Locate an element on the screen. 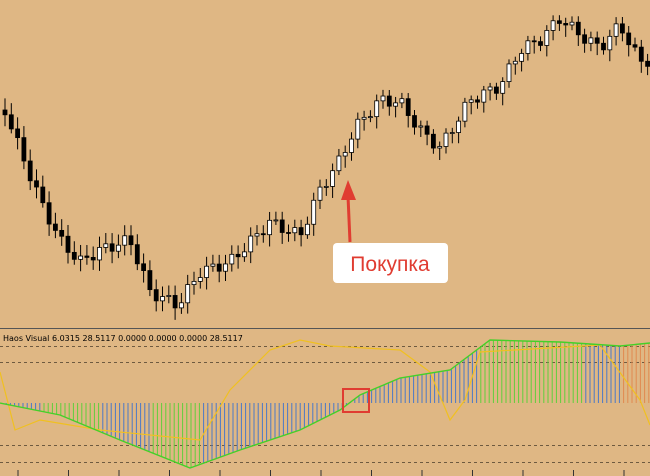  annotation-box is located at coordinates (390, 263).